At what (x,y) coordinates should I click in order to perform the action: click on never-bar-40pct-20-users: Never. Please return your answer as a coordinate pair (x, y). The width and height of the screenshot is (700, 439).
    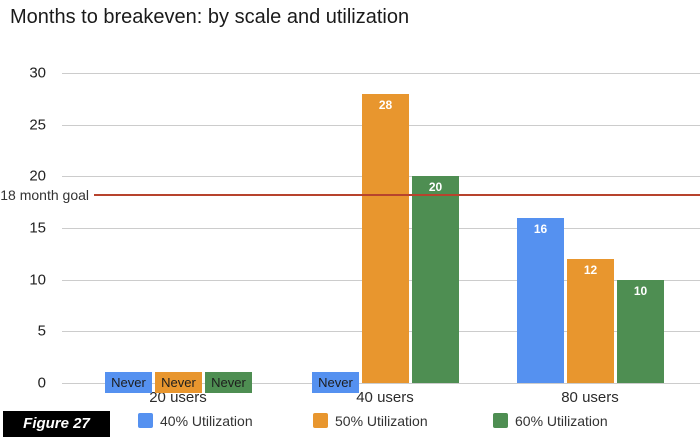
    Looking at the image, I should click on (128, 382).